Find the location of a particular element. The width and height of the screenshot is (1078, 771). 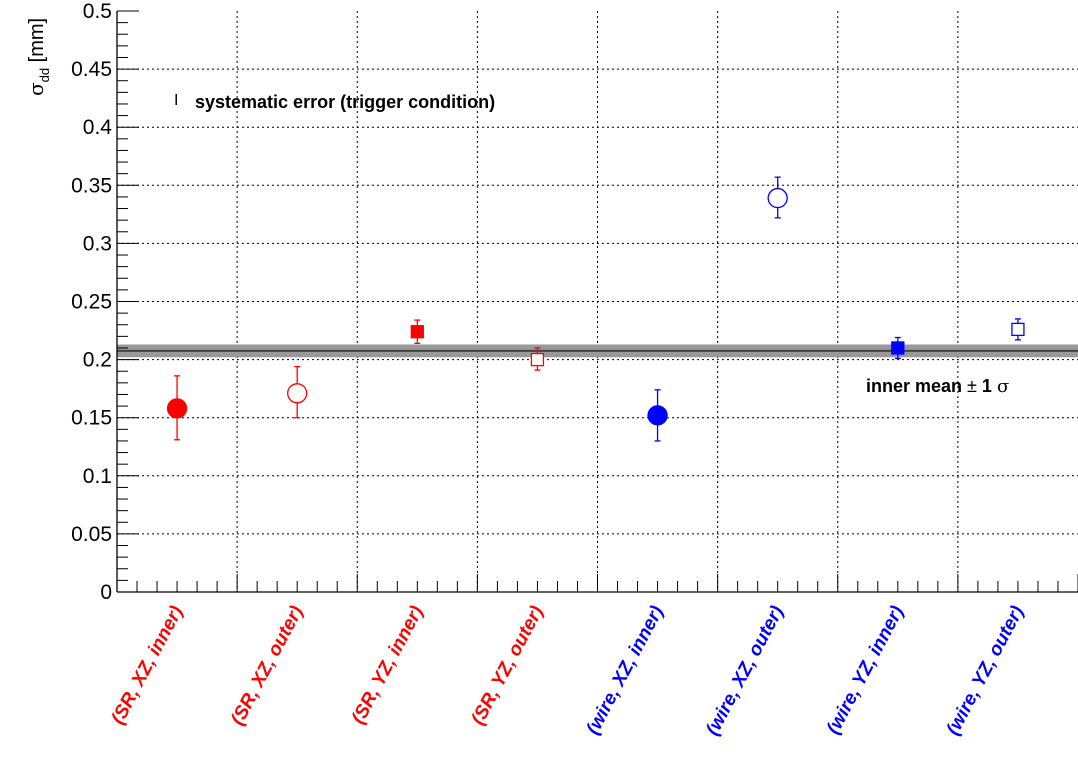

x-category-label: (wire, YZ, outer) is located at coordinates (986, 670).